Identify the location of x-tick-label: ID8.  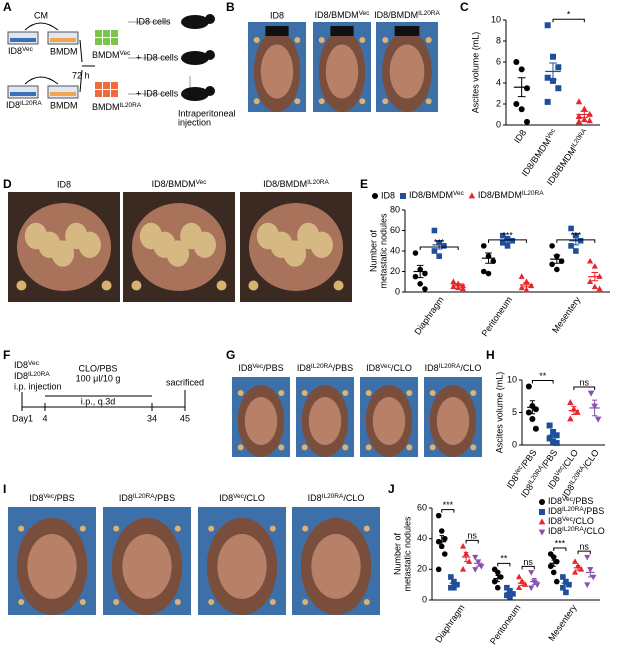
(520, 136).